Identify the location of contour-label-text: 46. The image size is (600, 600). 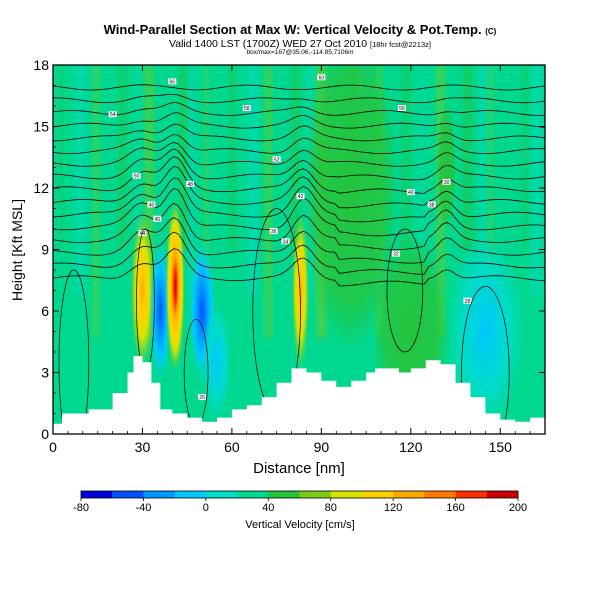
(152, 205).